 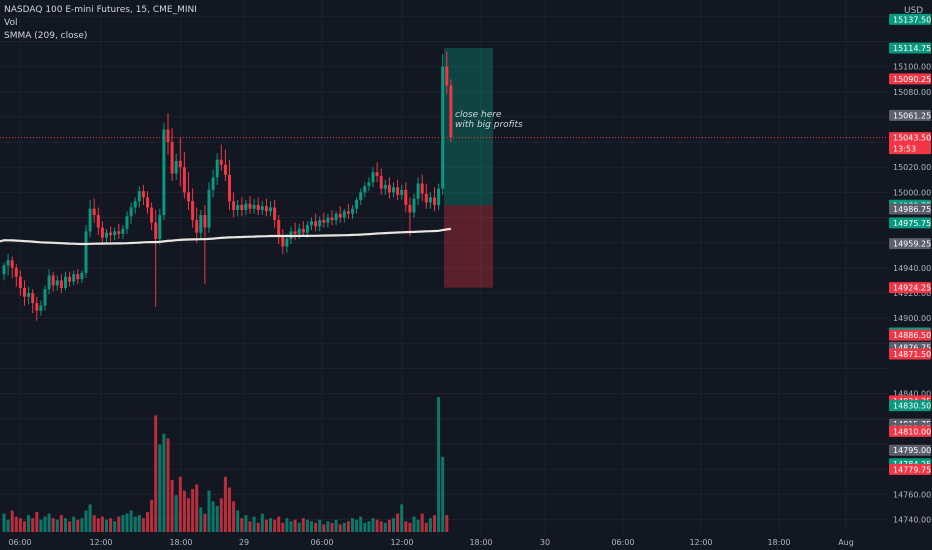 What do you see at coordinates (912, 192) in the screenshot?
I see `price-tick-label: 15000.00` at bounding box center [912, 192].